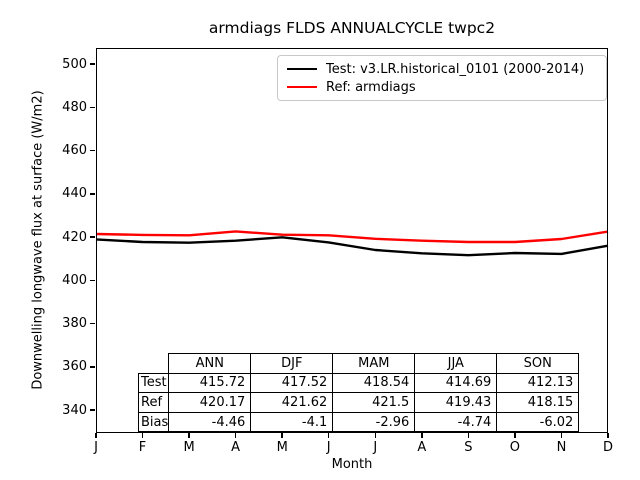  What do you see at coordinates (607, 447) in the screenshot?
I see `x-tick-label: D` at bounding box center [607, 447].